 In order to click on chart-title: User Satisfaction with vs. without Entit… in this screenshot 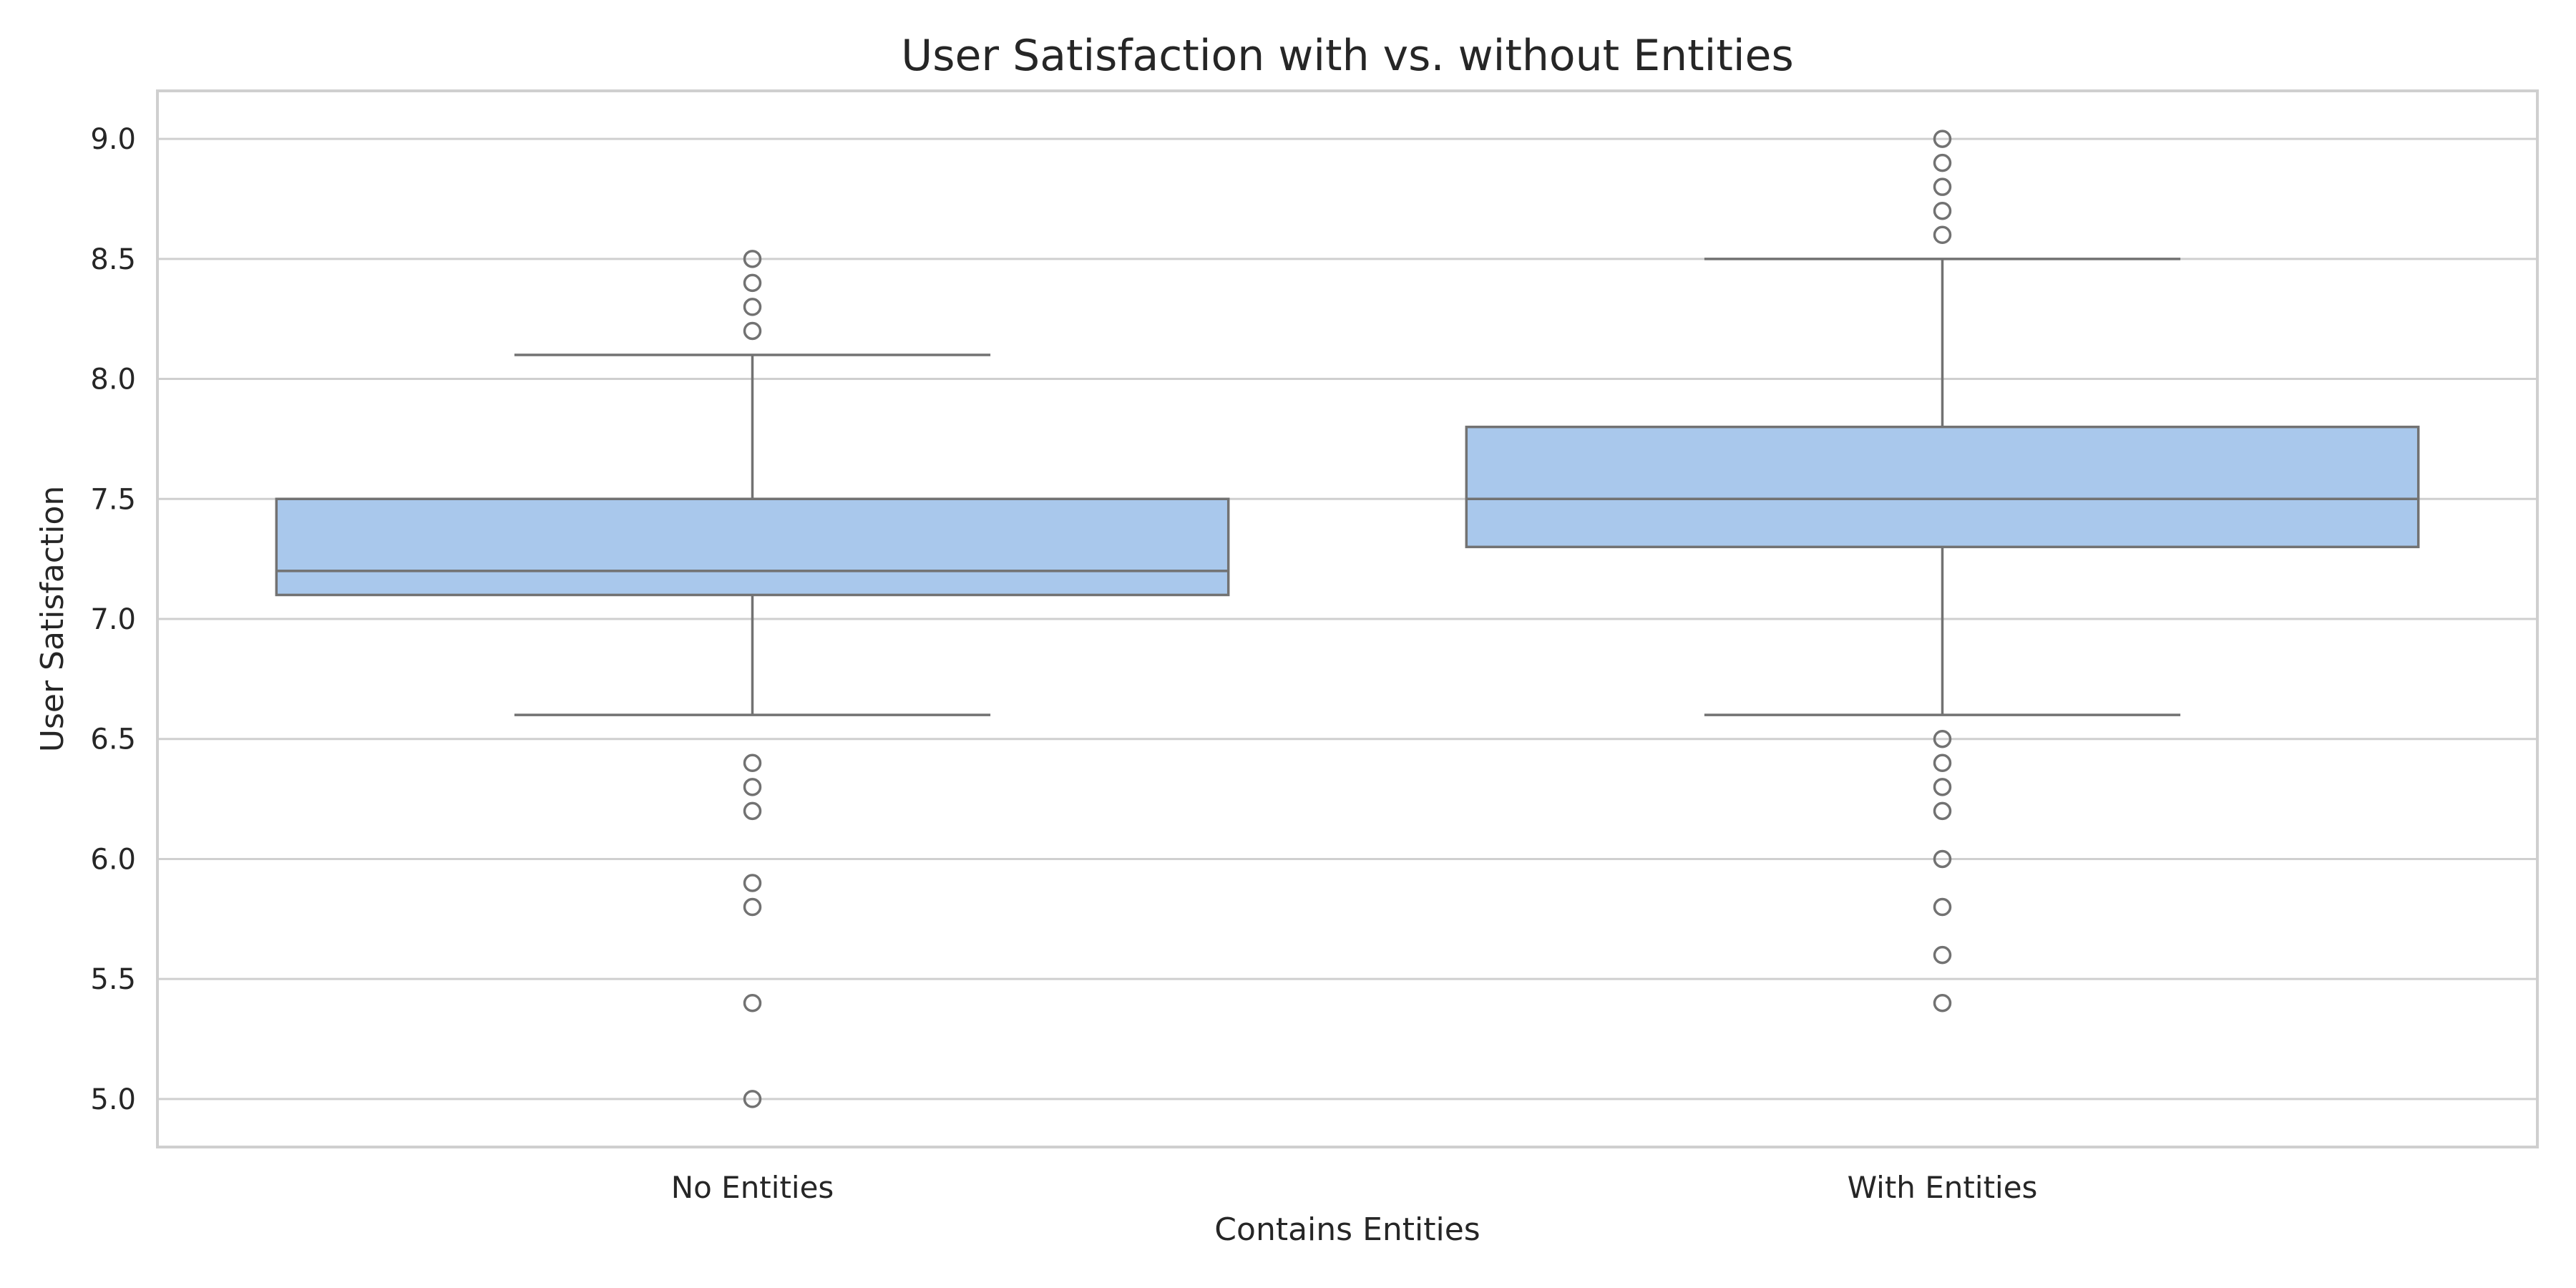, I will do `click(1347, 56)`.